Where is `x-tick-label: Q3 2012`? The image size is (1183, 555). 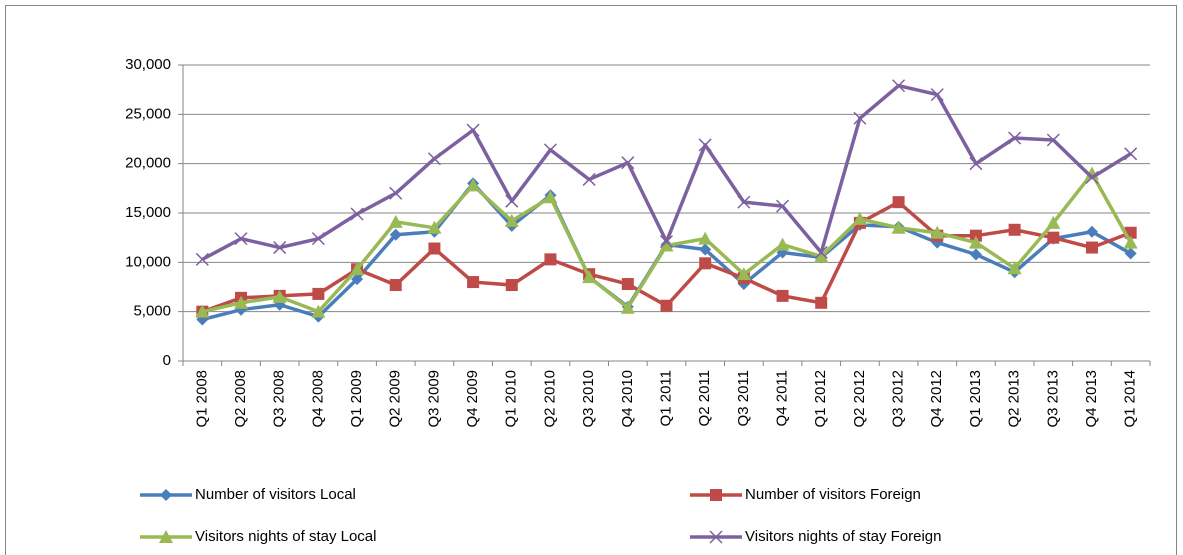
x-tick-label: Q3 2012 is located at coordinates (898, 399).